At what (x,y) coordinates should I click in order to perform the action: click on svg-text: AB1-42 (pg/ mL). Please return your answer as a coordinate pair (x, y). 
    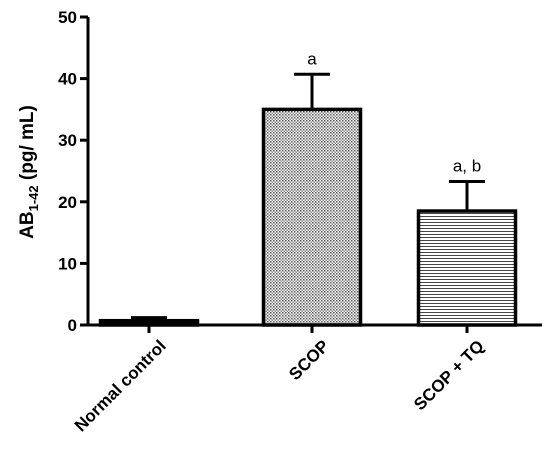
    Looking at the image, I should click on (29, 172).